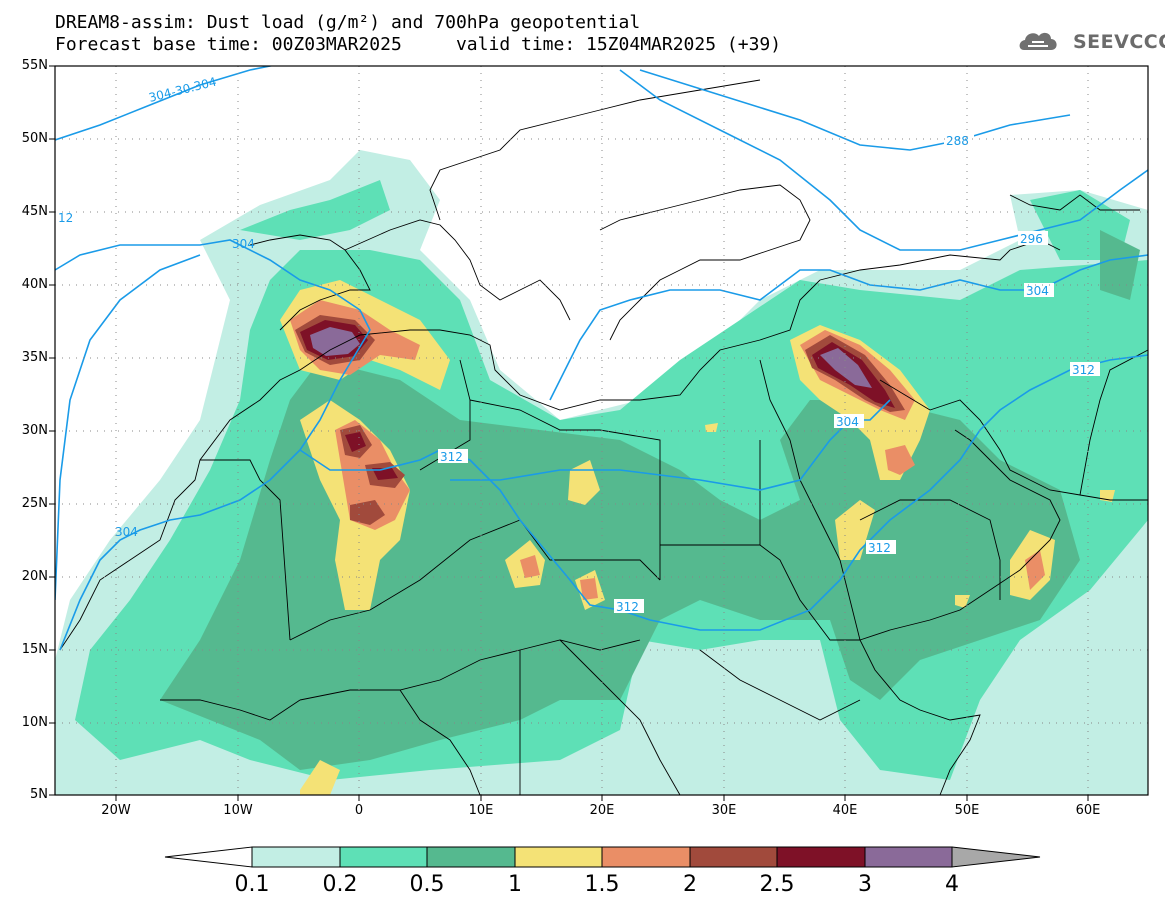 The height and width of the screenshot is (907, 1165). I want to click on lat-label: 10N, so click(34, 722).